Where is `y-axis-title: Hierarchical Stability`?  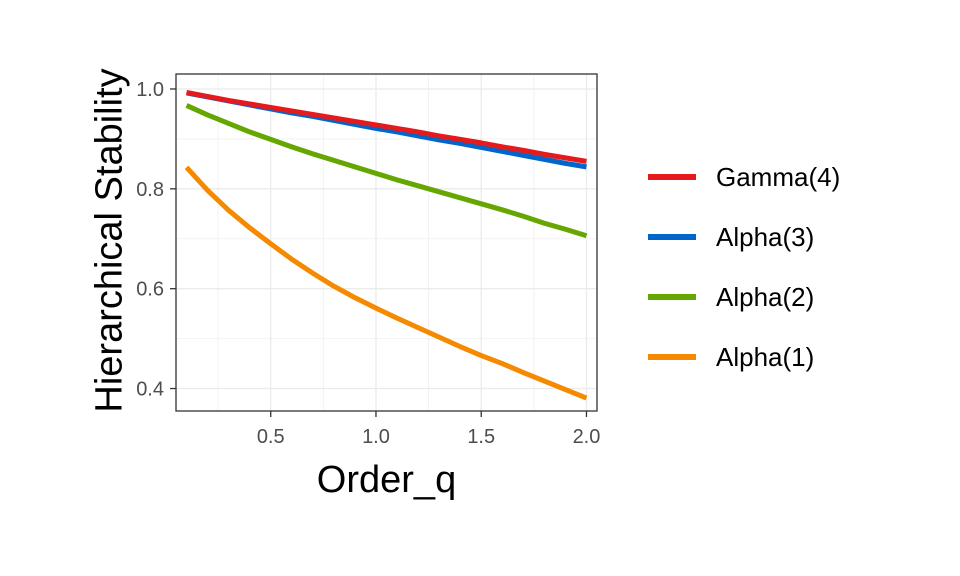 y-axis-title: Hierarchical Stability is located at coordinates (109, 240).